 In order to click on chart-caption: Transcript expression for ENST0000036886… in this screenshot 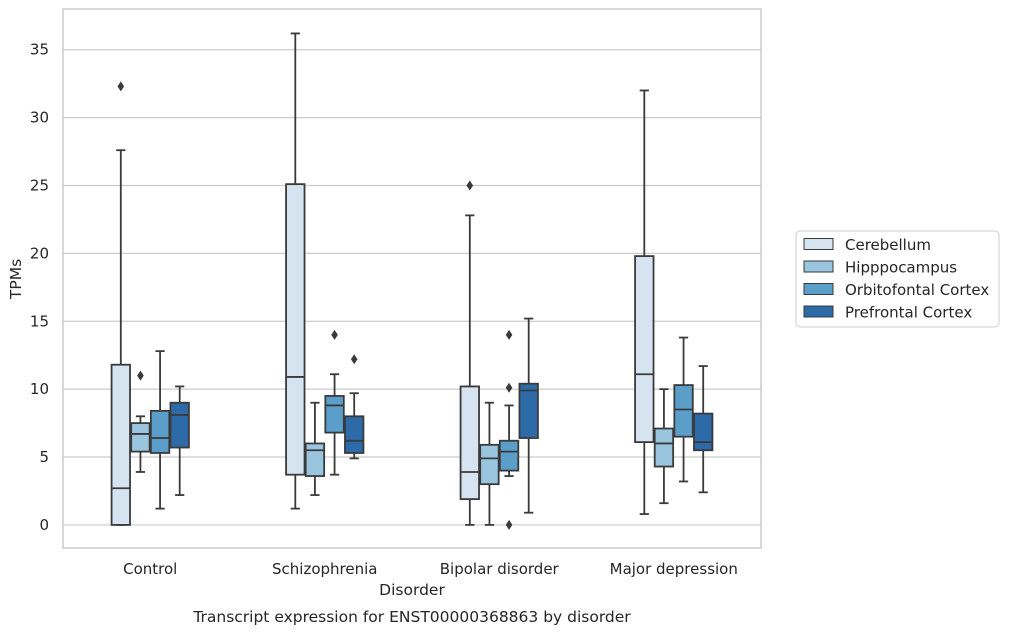, I will do `click(411, 617)`.